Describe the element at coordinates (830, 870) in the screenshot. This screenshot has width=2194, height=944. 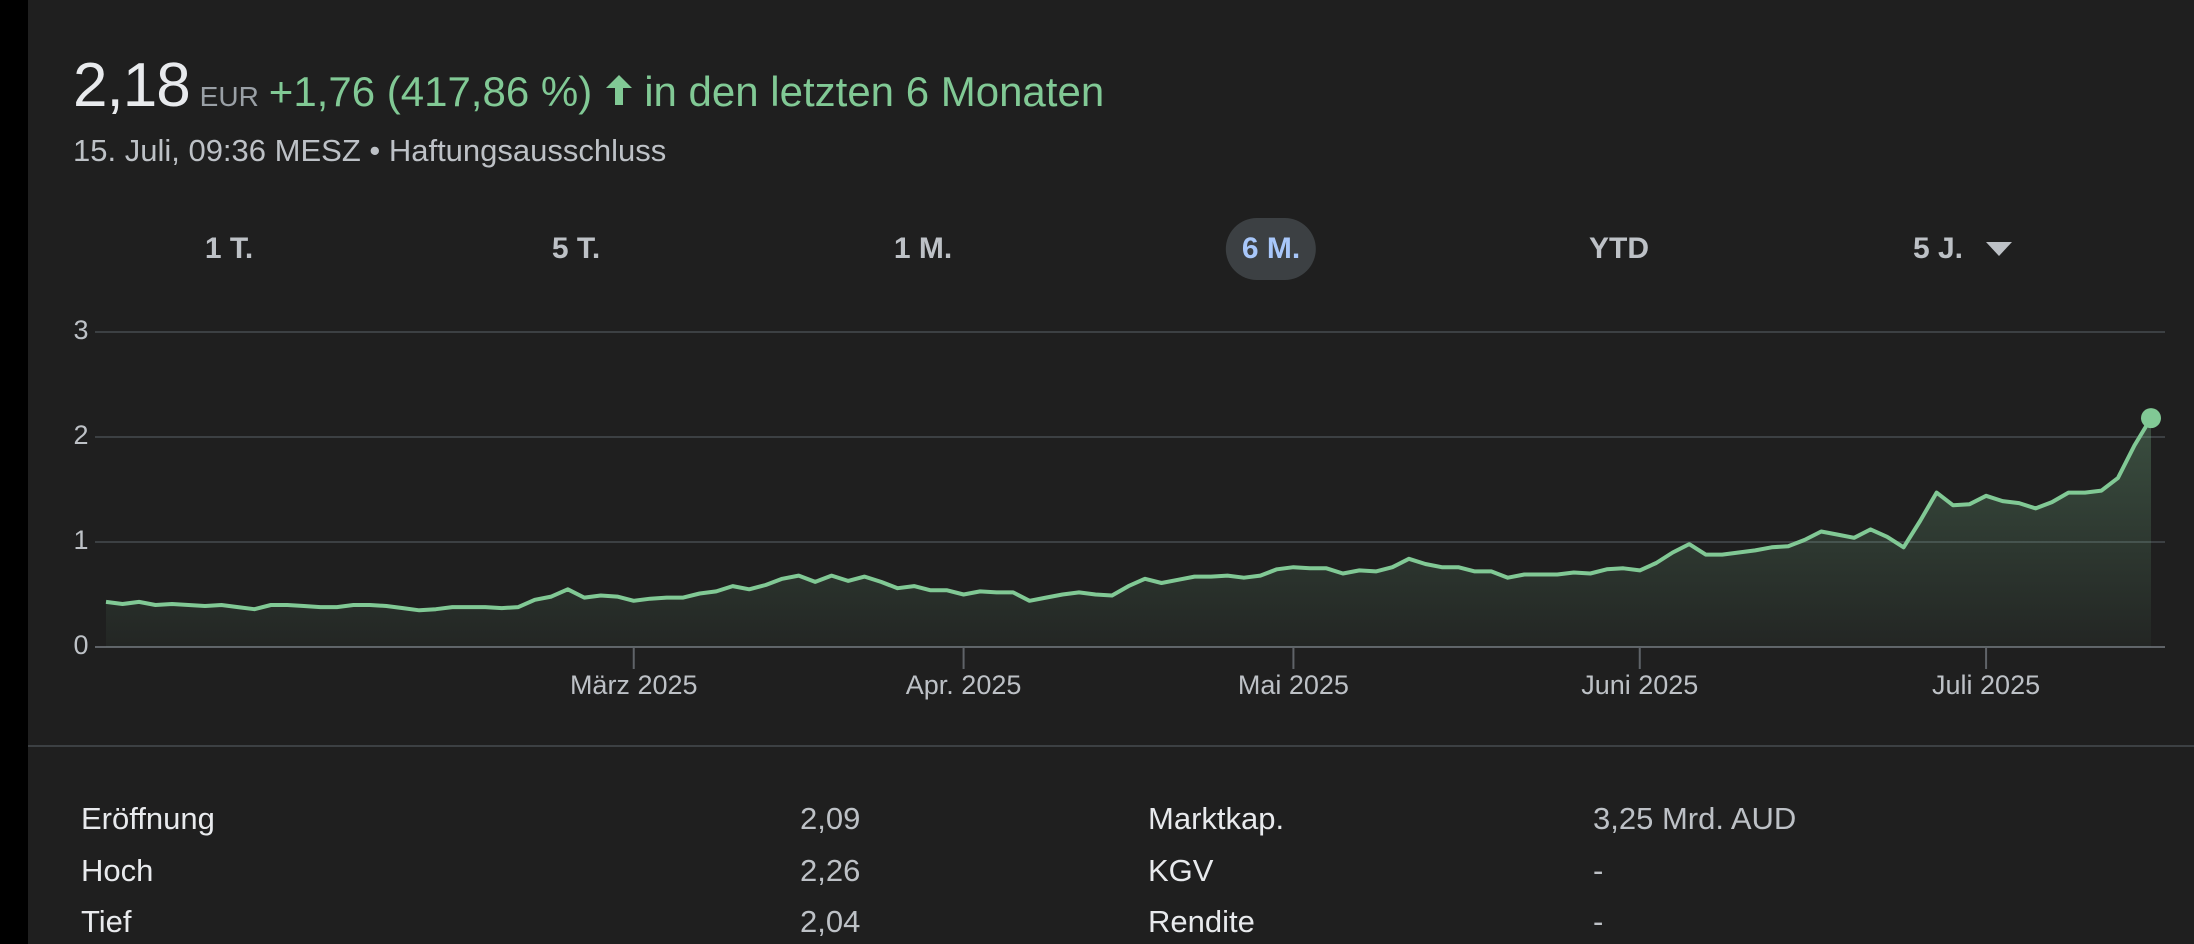
I see `stat-value: 2,26` at that location.